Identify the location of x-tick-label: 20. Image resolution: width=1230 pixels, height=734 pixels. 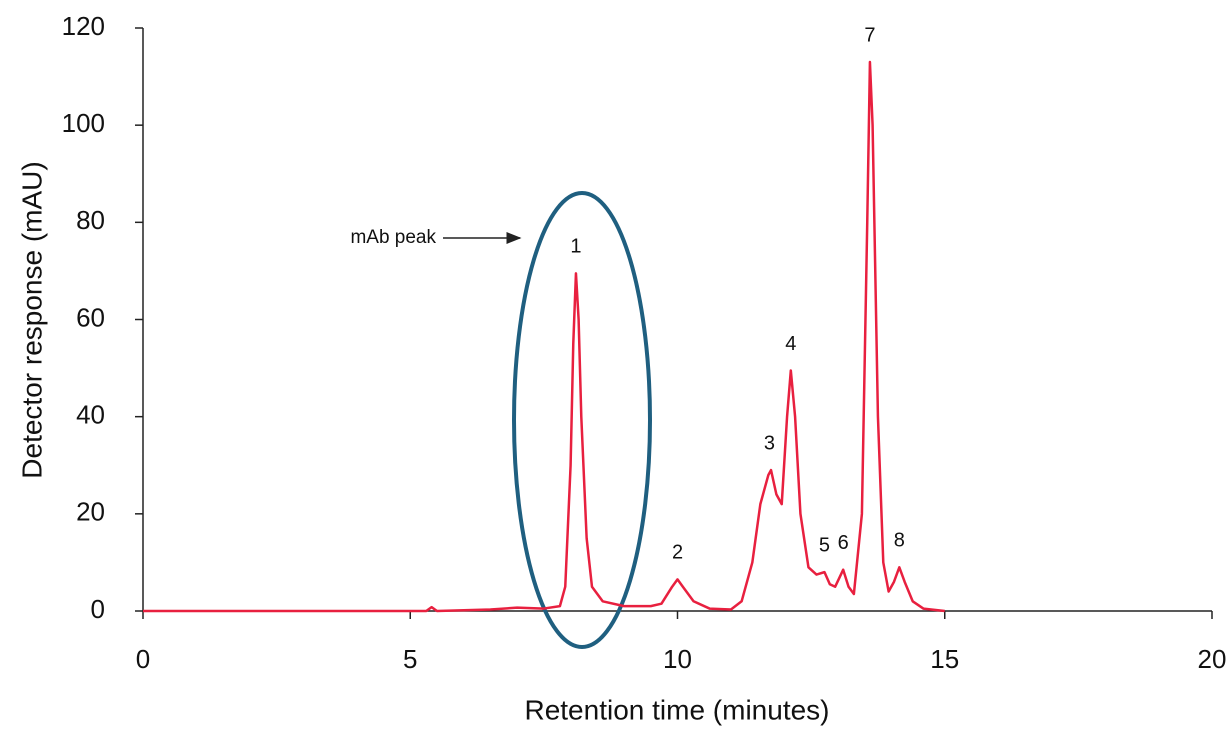
(1212, 659).